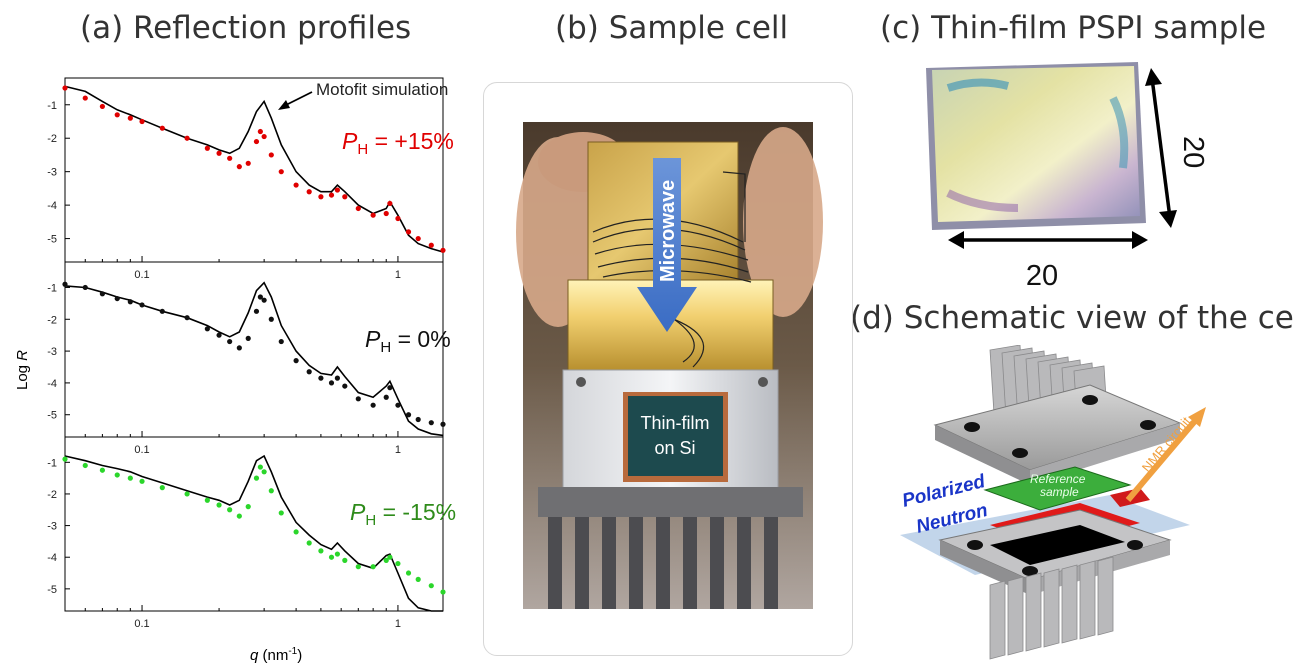 The height and width of the screenshot is (666, 1295). What do you see at coordinates (276, 655) in the screenshot?
I see `x-axis-label: q (nm-1)` at bounding box center [276, 655].